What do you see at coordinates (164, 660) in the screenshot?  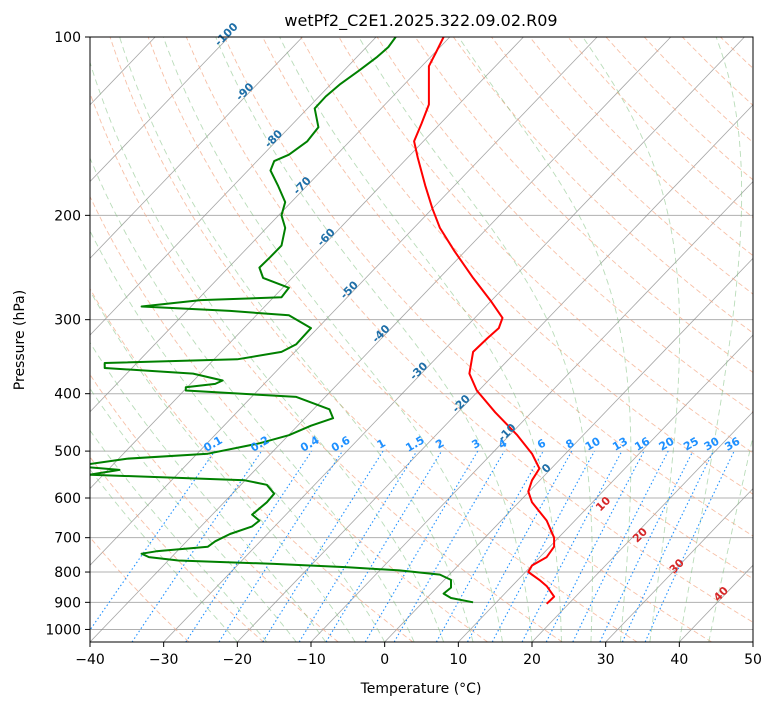 I see `x-tick-label: −30` at bounding box center [164, 660].